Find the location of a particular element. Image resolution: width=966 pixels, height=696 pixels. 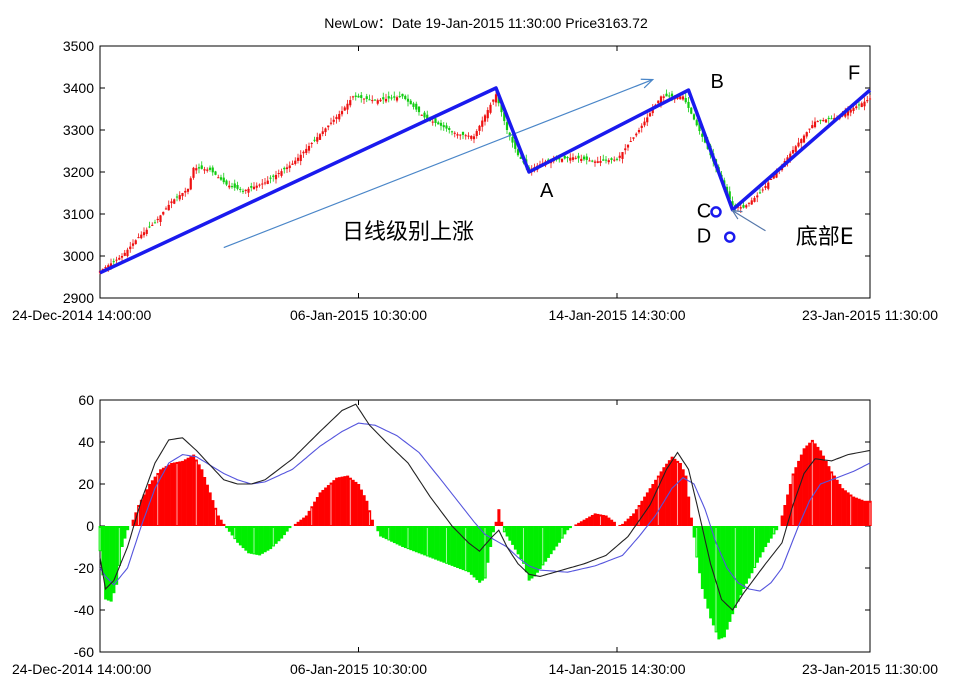

macd-ytick-label: 0 is located at coordinates (90, 526).